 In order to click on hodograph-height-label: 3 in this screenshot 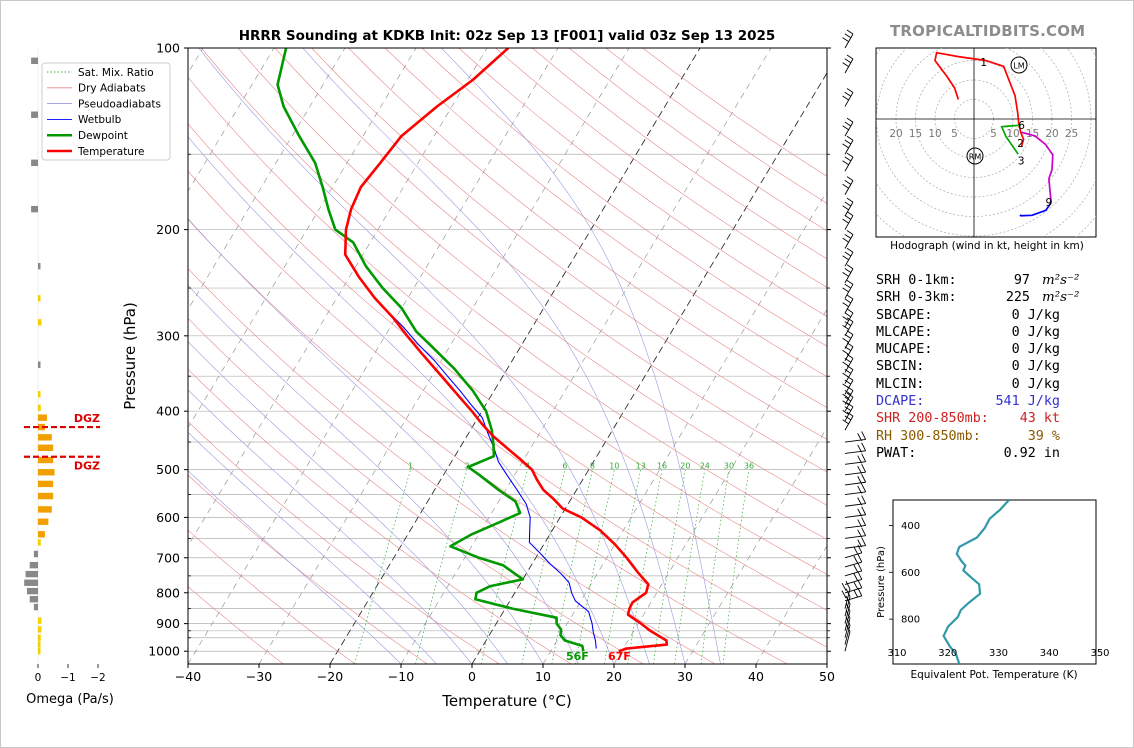, I will do `click(1021, 161)`.